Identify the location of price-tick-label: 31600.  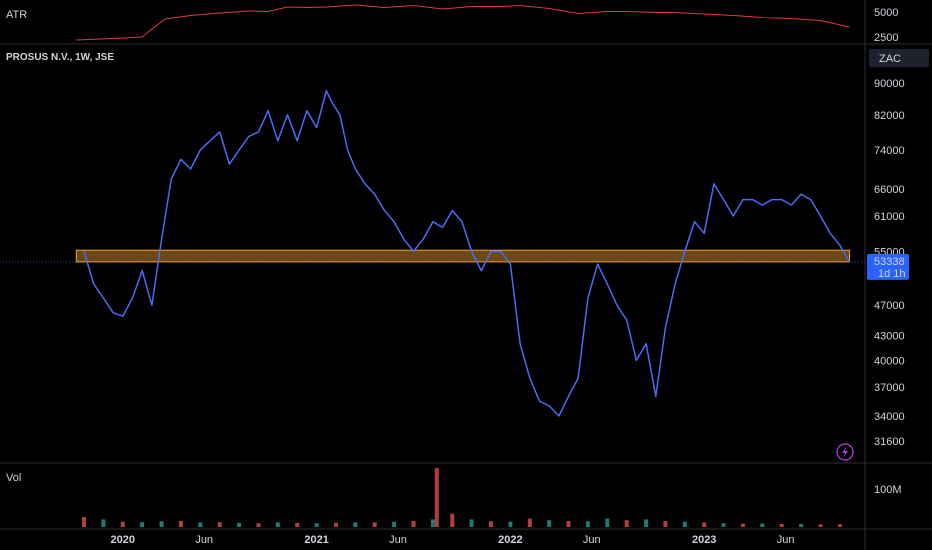
(889, 442).